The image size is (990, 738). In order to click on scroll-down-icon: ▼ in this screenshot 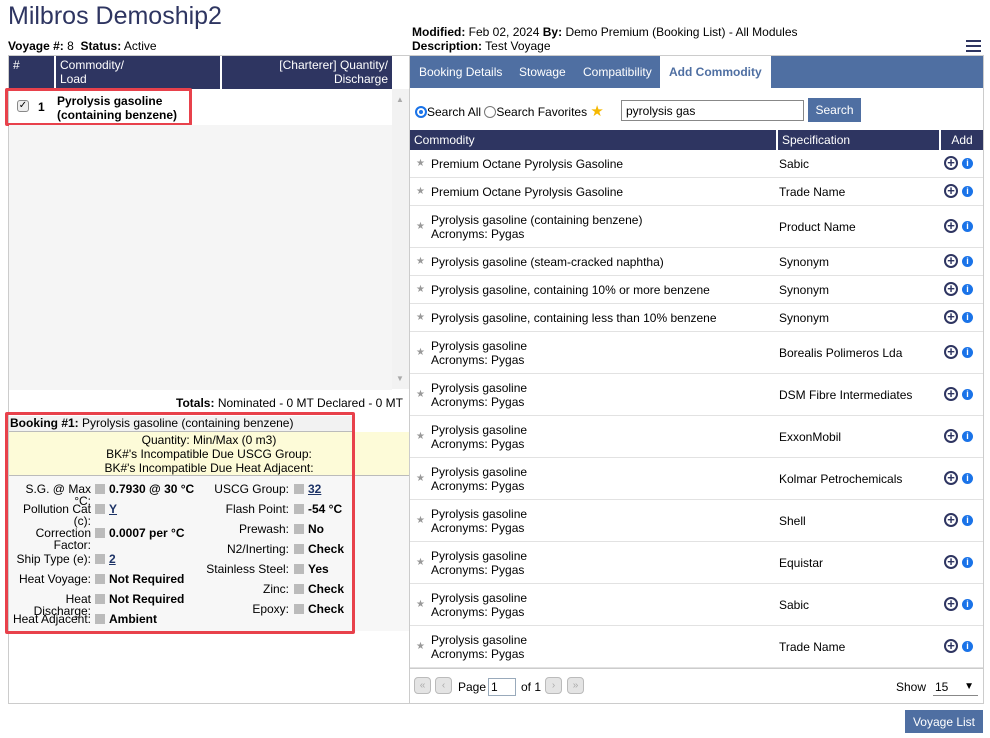, I will do `click(400, 378)`.